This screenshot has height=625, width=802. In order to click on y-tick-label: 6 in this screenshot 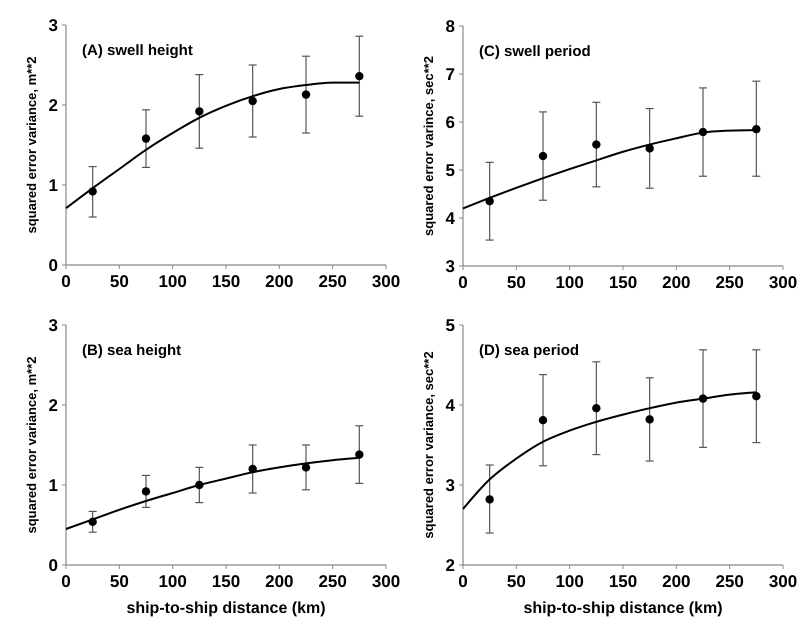, I will do `click(450, 122)`.